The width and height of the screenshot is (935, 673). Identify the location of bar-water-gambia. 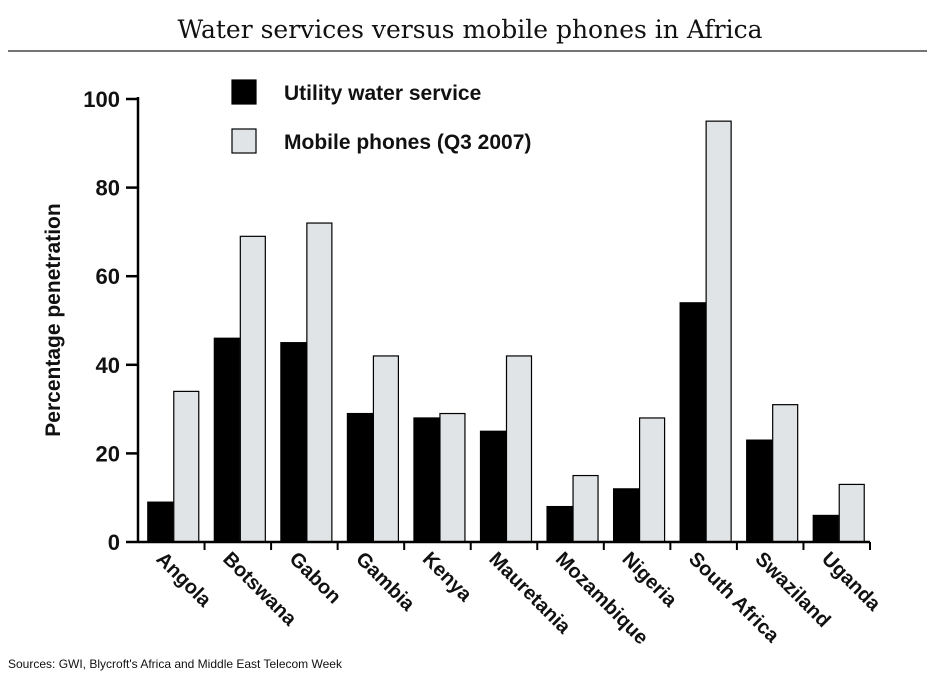
(360, 477).